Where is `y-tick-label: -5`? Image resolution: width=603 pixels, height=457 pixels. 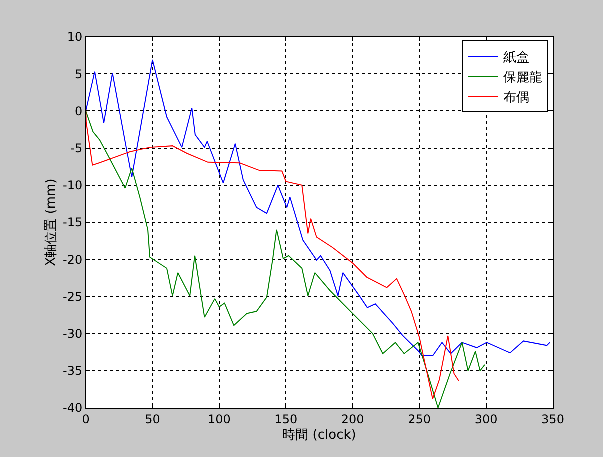
y-tick-label: -5 is located at coordinates (76, 149).